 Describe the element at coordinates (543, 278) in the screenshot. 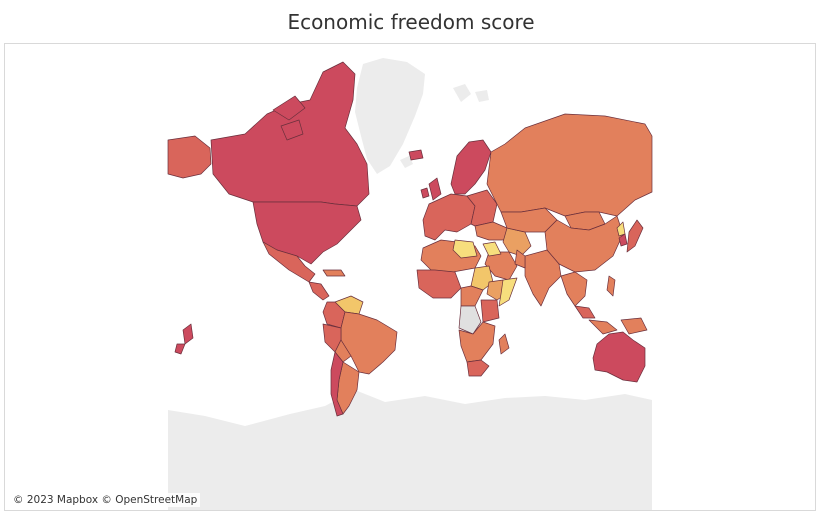

I see `region-india` at that location.